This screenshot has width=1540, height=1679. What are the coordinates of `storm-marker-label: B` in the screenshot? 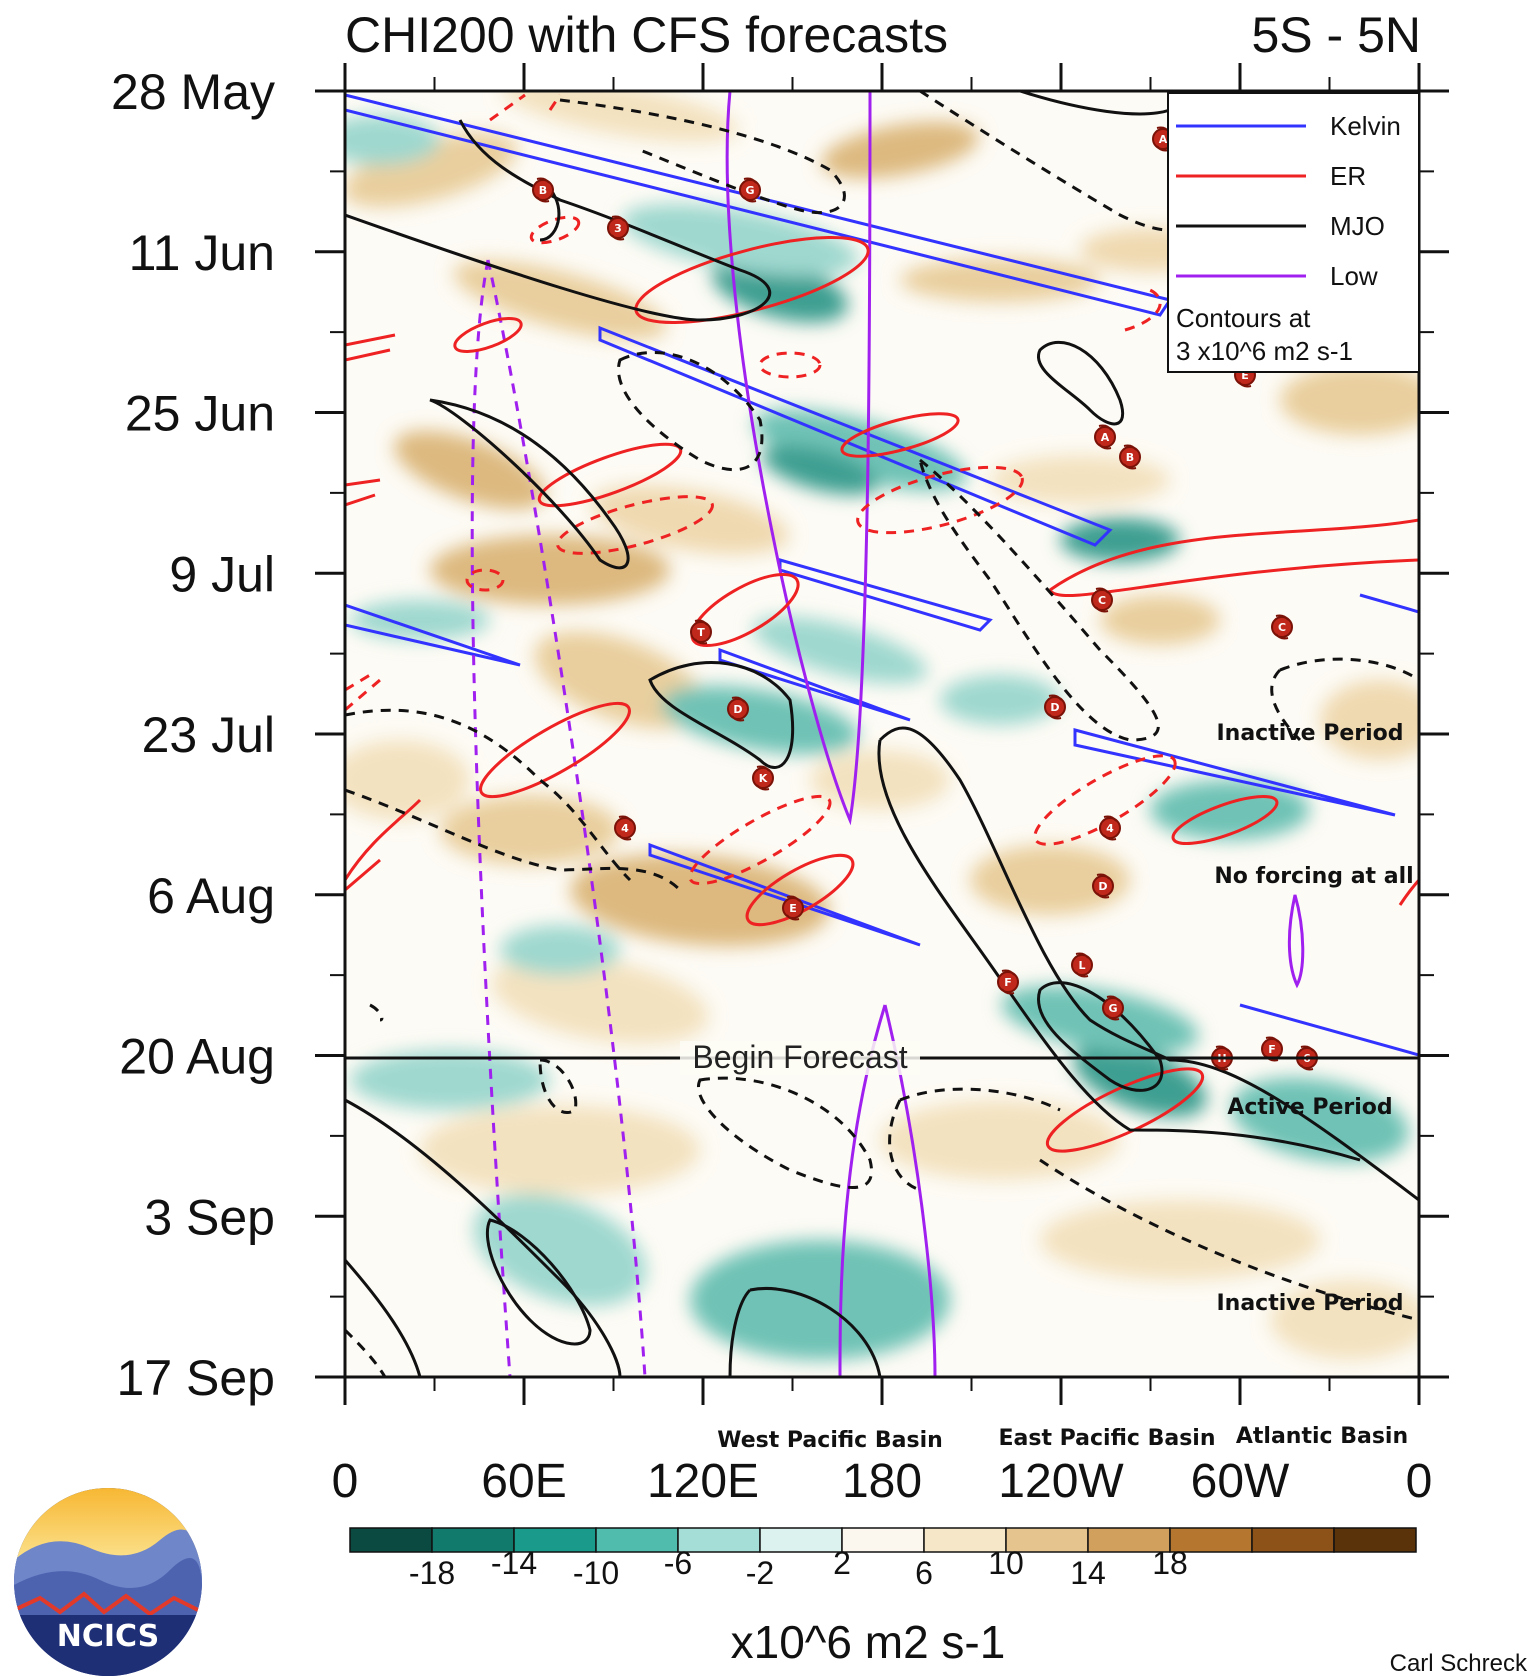 It's located at (543, 190).